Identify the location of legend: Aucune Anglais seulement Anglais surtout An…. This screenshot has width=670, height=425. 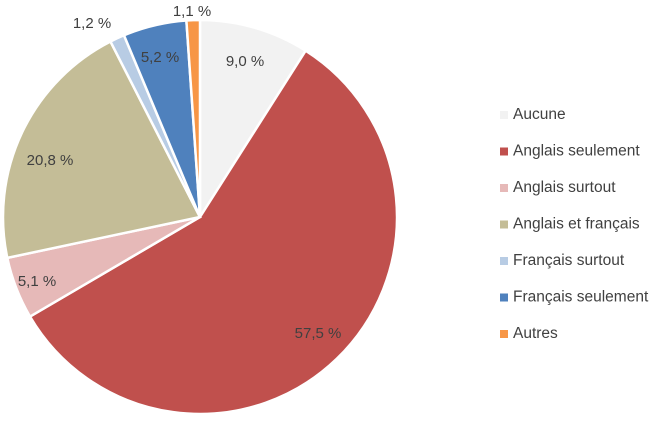
(574, 224).